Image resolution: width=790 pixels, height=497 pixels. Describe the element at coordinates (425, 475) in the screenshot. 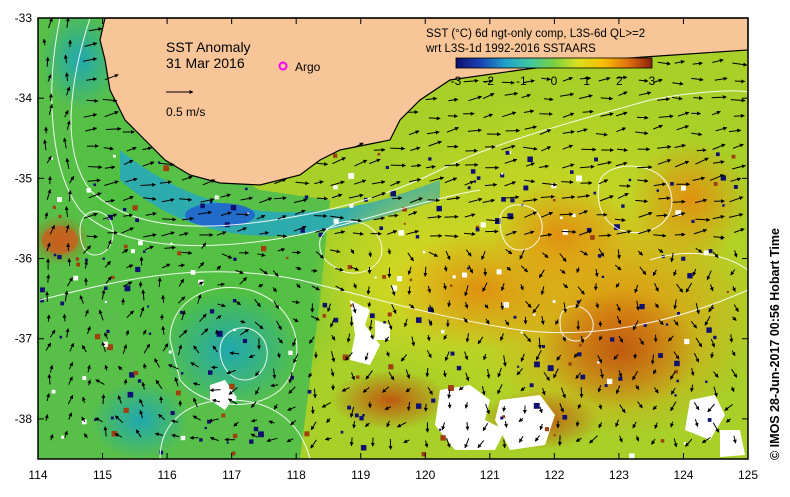

I see `x-tick-label: 120` at that location.